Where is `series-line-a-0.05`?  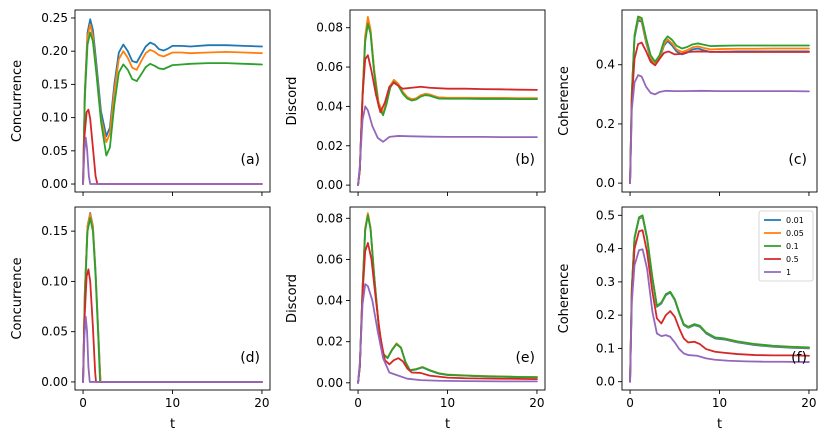 series-line-a-0.05 is located at coordinates (172, 104).